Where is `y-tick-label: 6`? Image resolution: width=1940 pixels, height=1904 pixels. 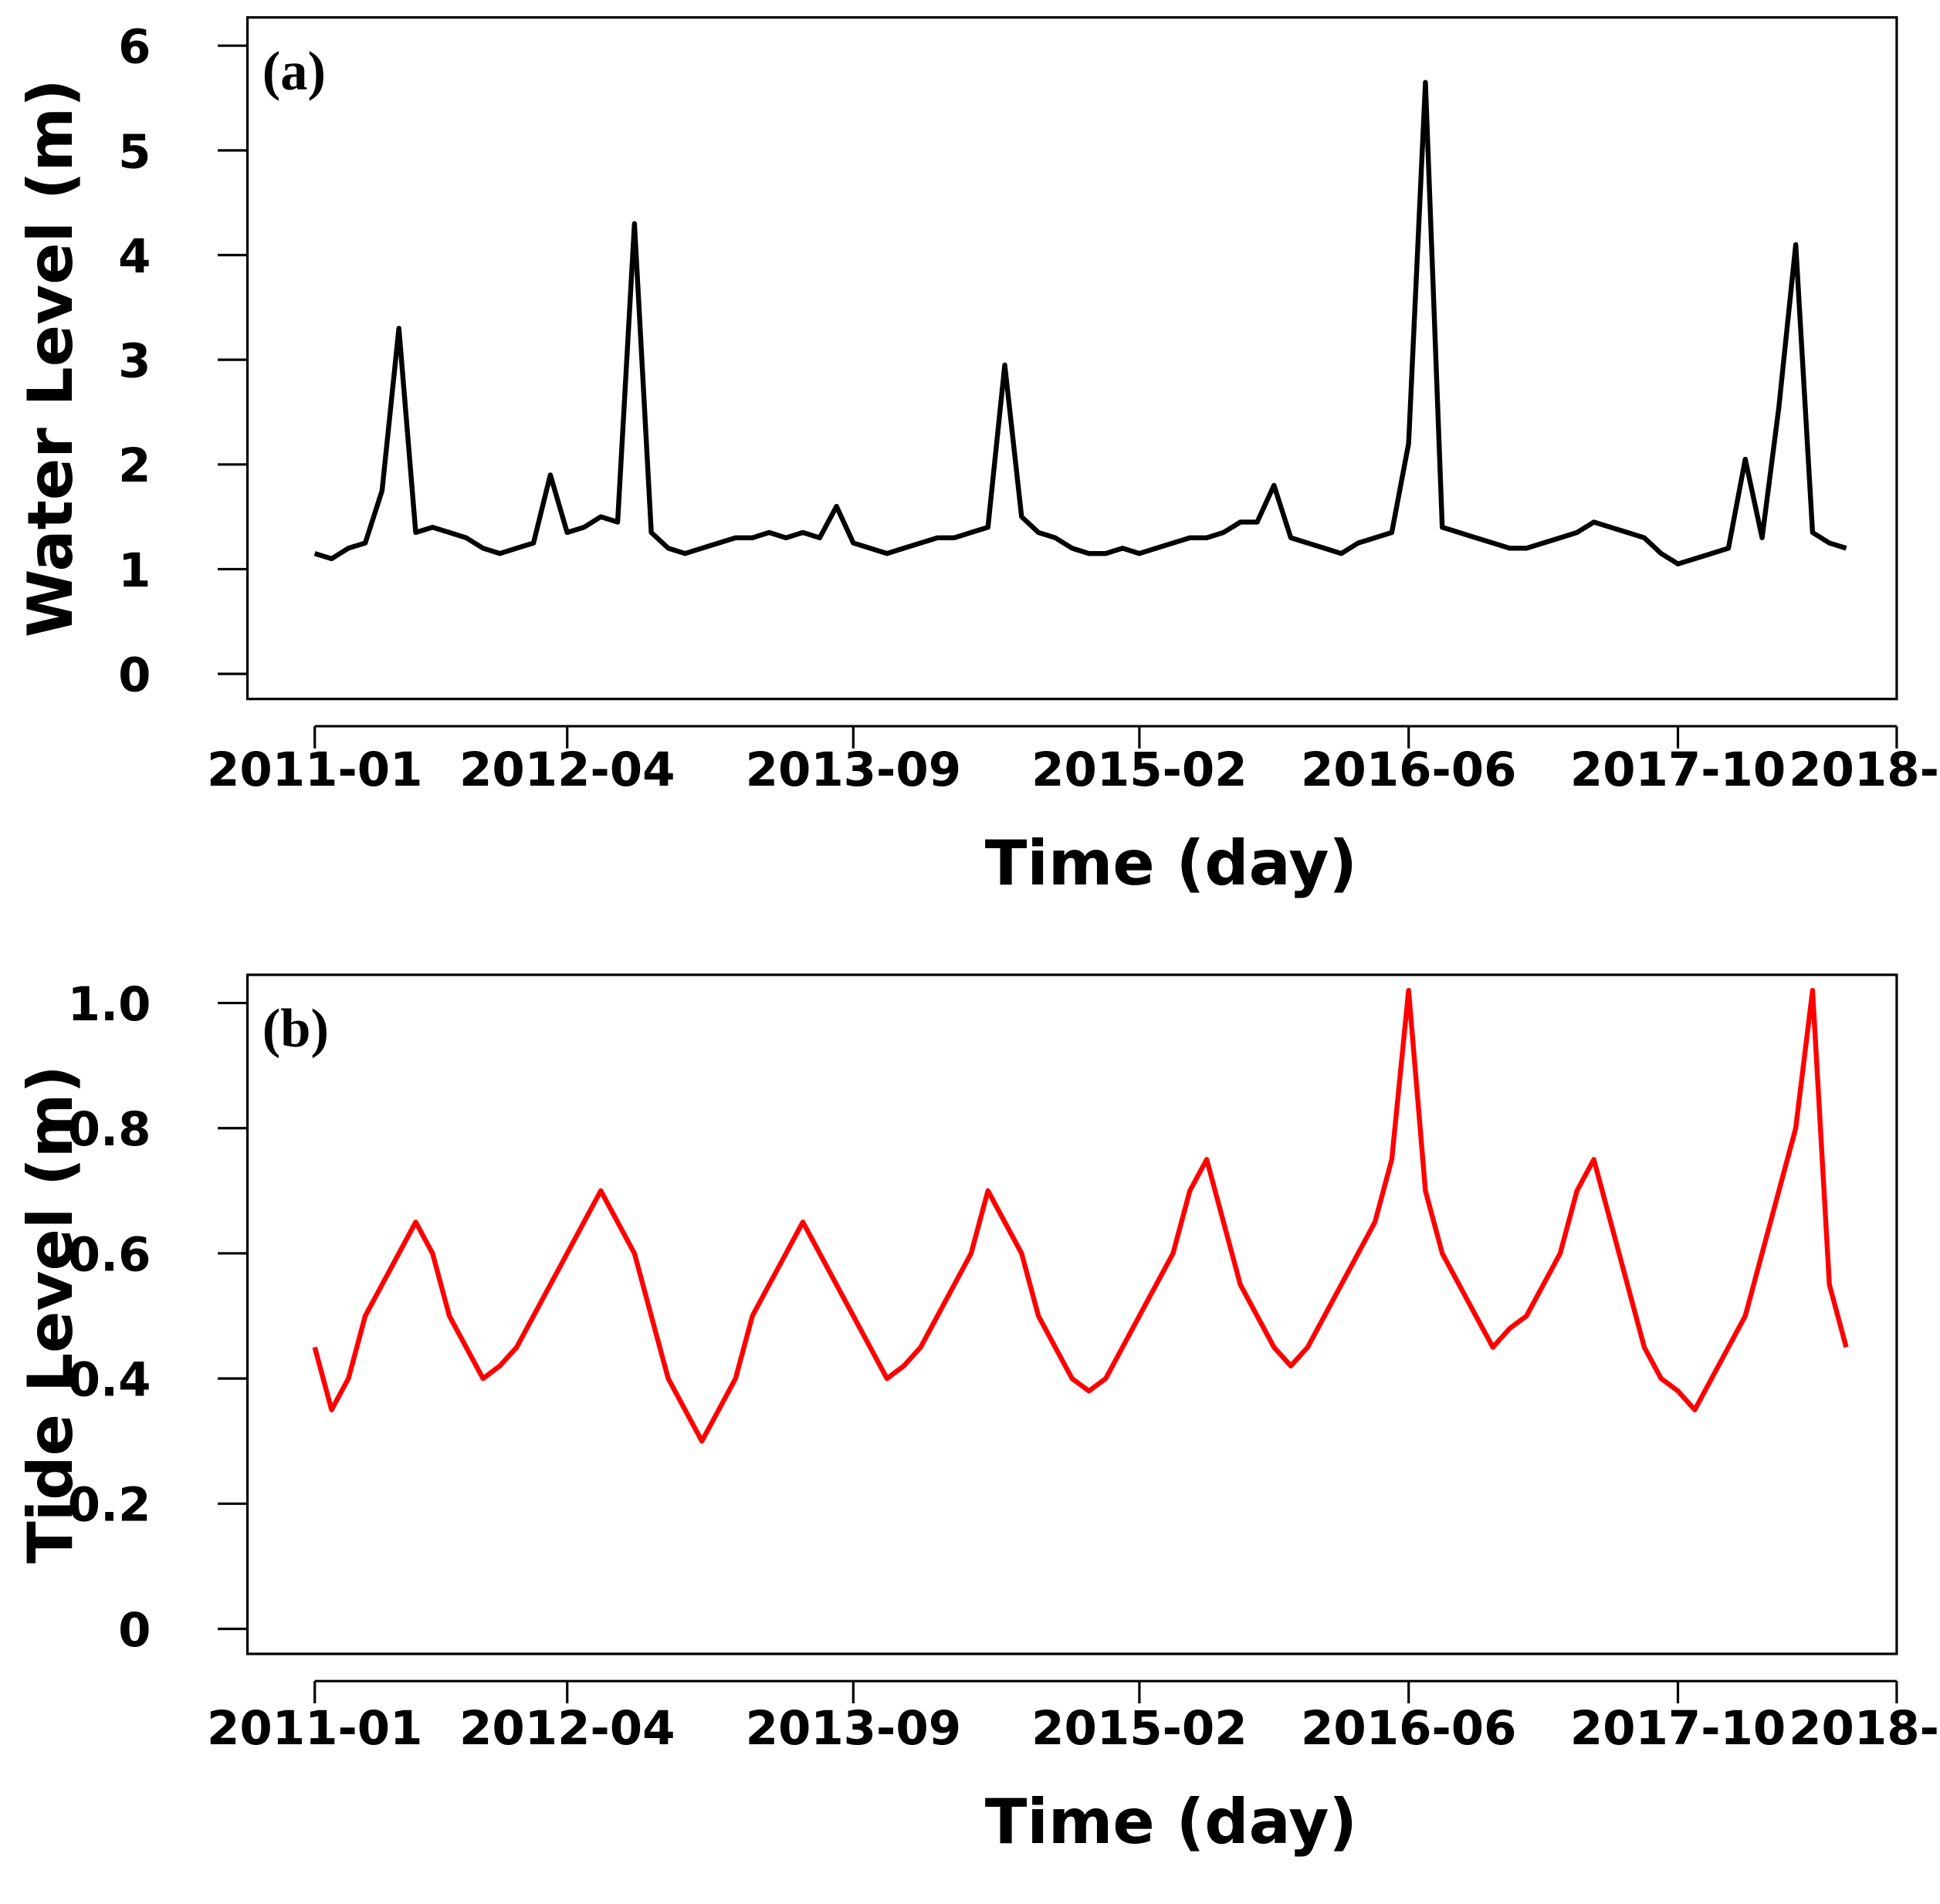 y-tick-label: 6 is located at coordinates (135, 47).